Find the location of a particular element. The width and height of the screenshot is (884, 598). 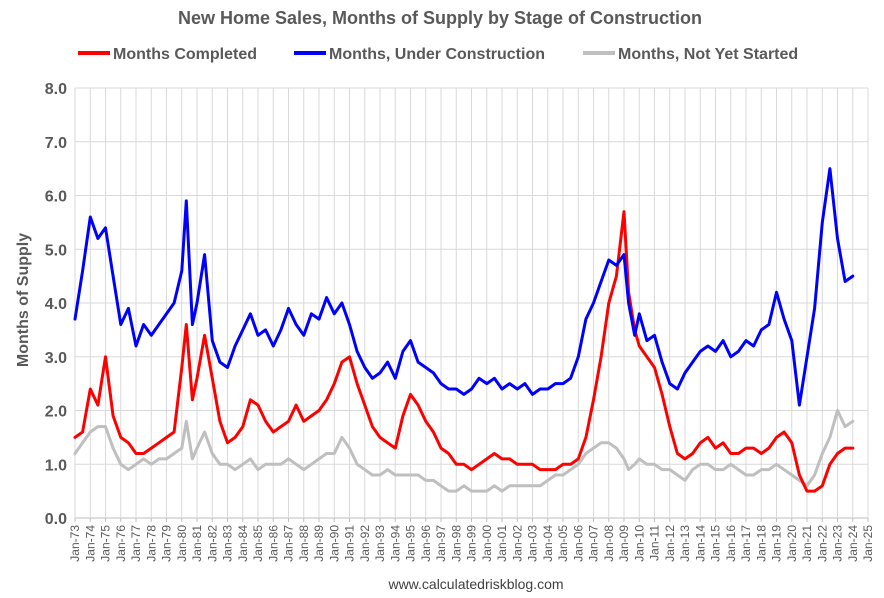

x-tick-label: Jan-01 is located at coordinates (502, 543).